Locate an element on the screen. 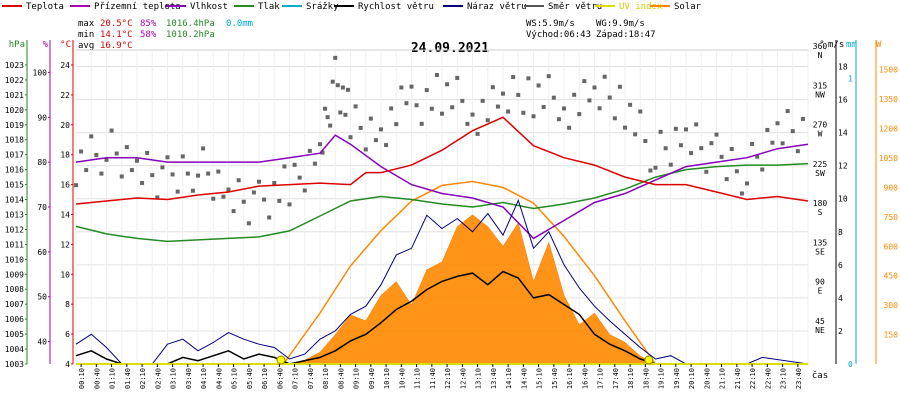 This screenshot has height=400, width=900. wm2-axis-unit: W is located at coordinates (879, 45).